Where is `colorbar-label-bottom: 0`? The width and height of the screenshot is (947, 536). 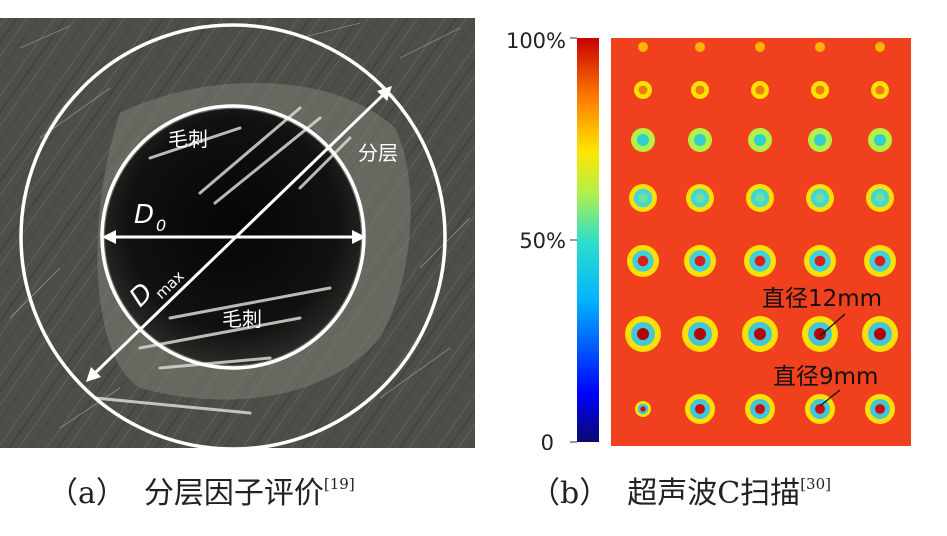
colorbar-label-bottom: 0 is located at coordinates (547, 440).